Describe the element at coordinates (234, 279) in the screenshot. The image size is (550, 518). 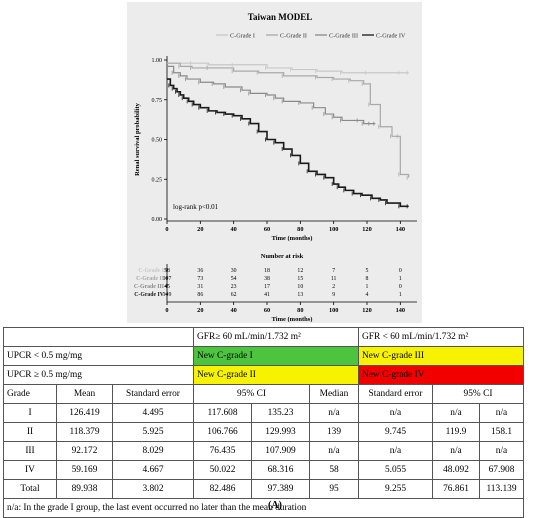
I see `risk-value: 54` at that location.